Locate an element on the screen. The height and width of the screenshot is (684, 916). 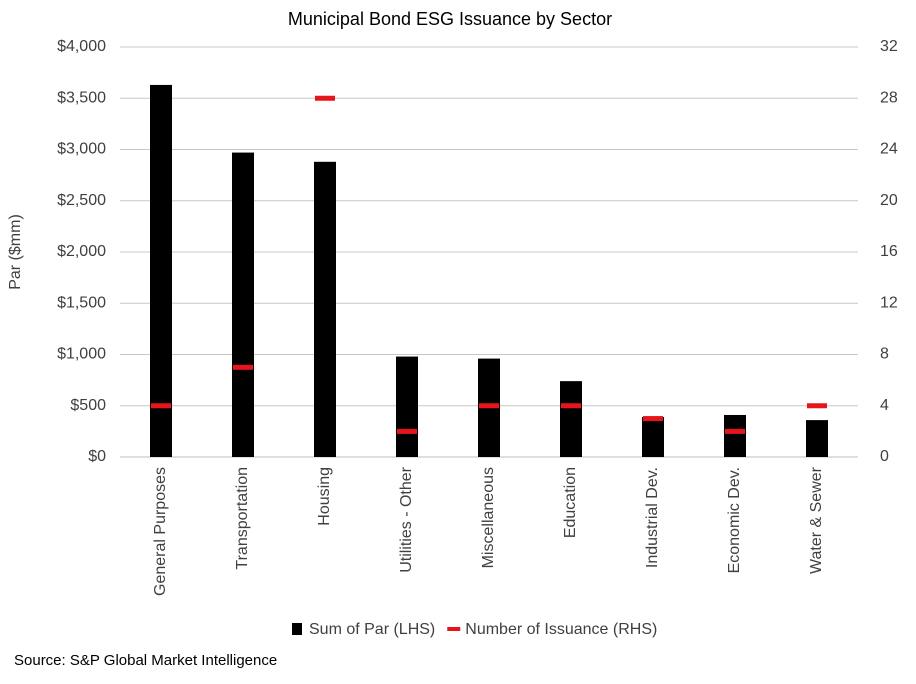
y2-tick-label: 16 is located at coordinates (889, 251).